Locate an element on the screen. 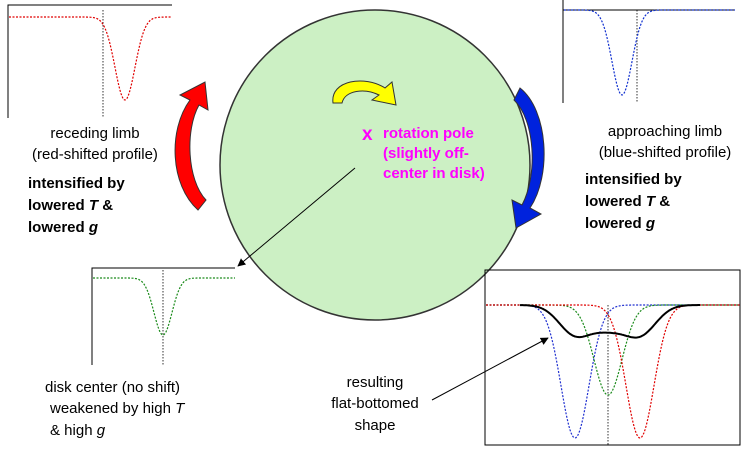  label: & high is located at coordinates (73, 430).